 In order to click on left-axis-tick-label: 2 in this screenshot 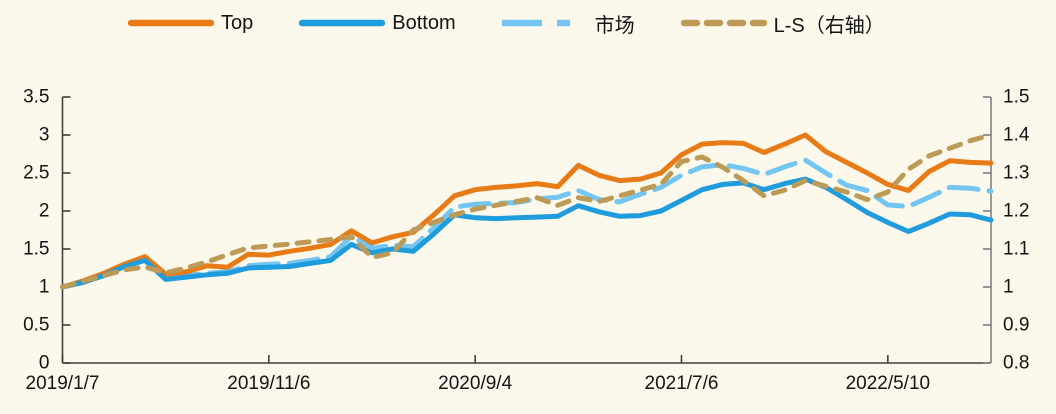, I will do `click(44, 211)`.